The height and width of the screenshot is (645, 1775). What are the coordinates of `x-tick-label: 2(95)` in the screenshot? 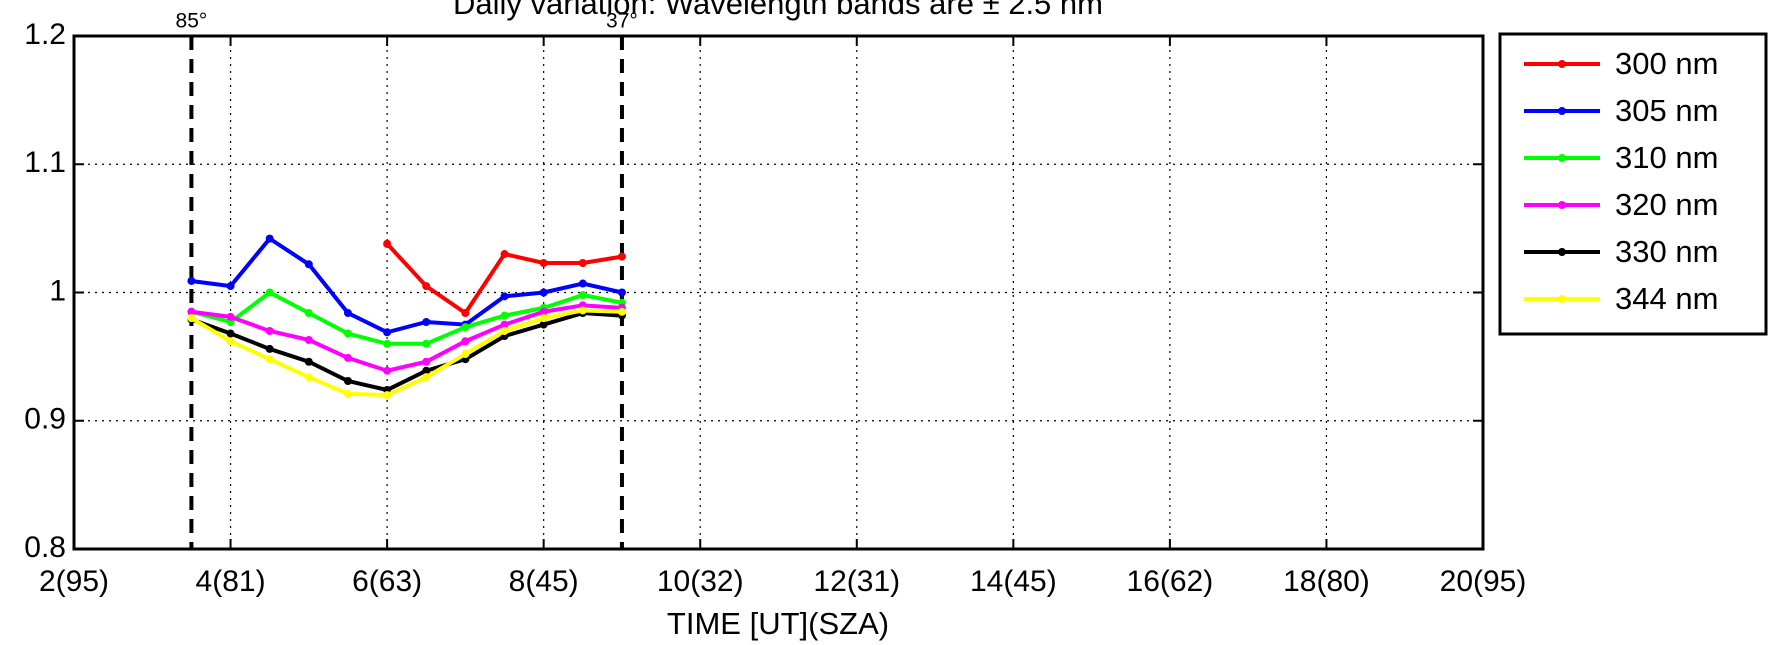 It's located at (74, 581).